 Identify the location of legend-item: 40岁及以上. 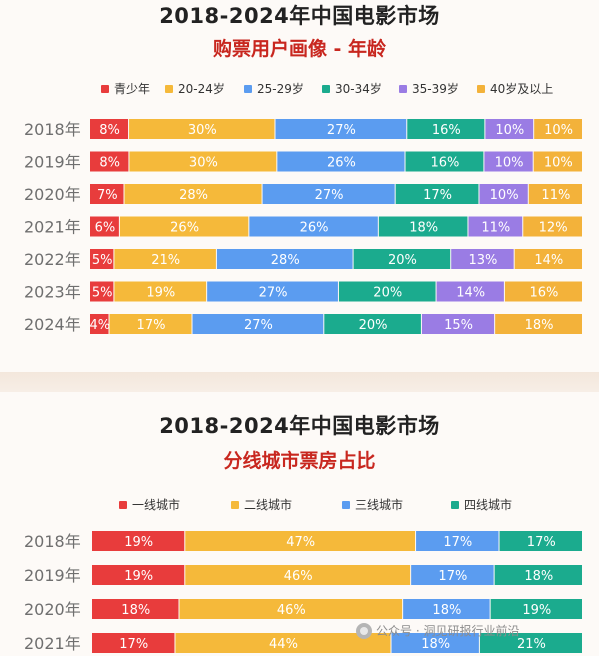
(515, 88).